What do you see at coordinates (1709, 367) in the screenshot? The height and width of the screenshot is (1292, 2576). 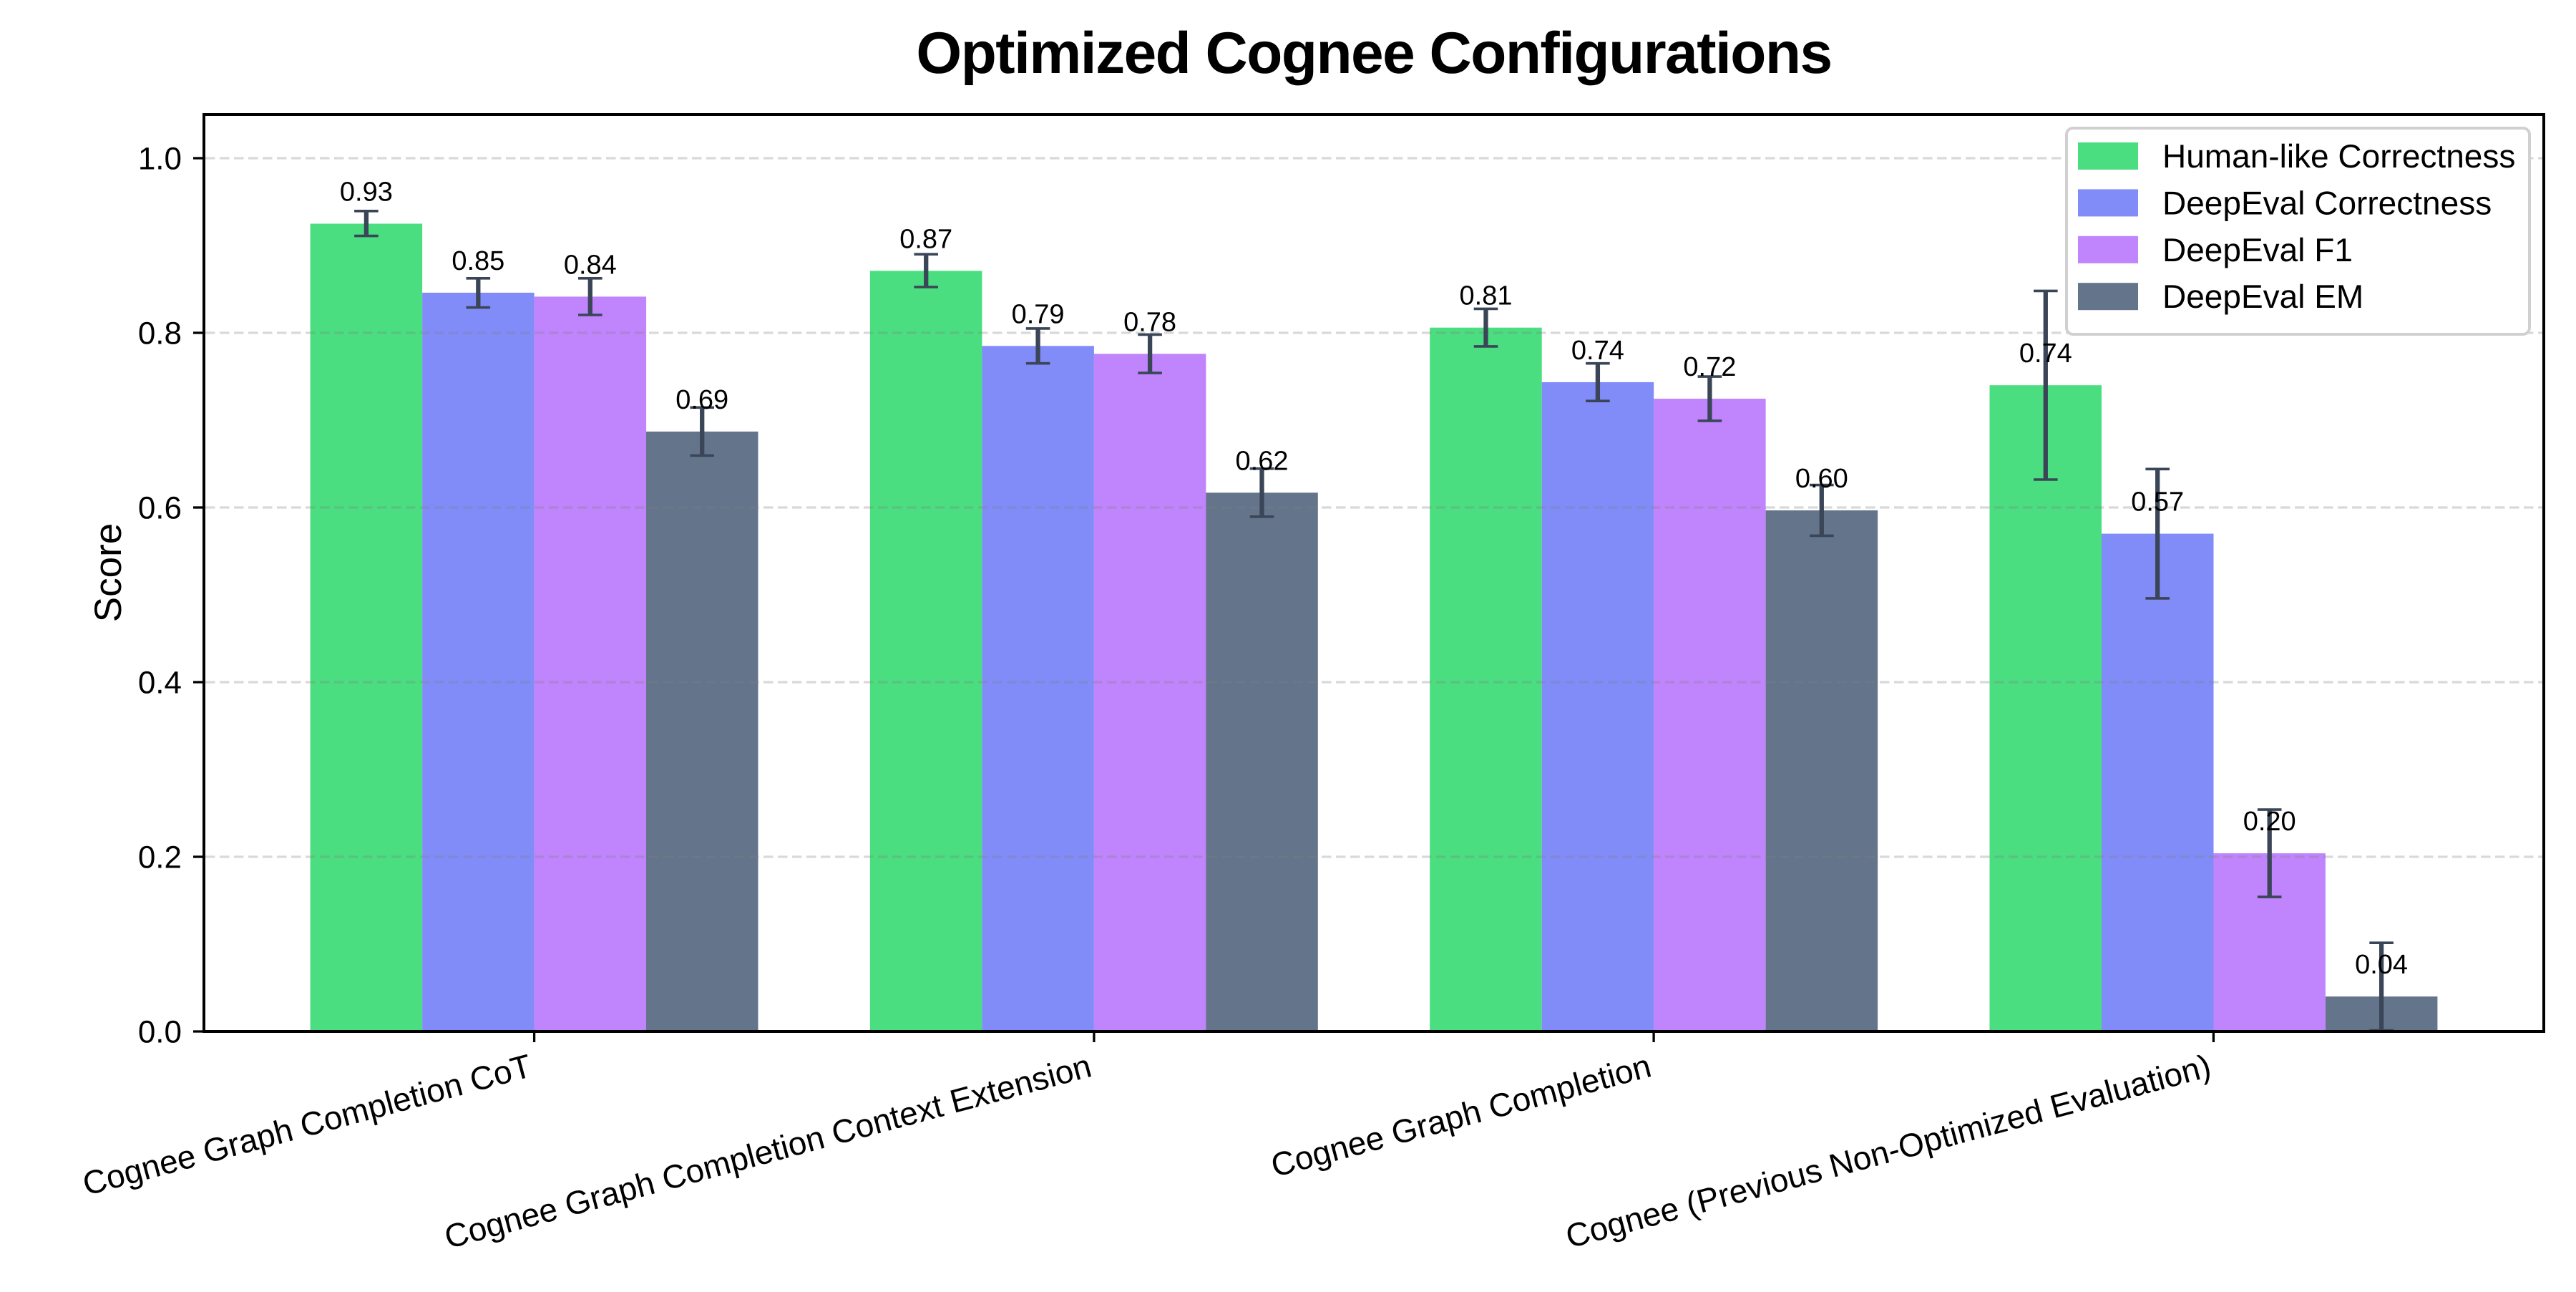 I see `svg-text: 0.72` at bounding box center [1709, 367].